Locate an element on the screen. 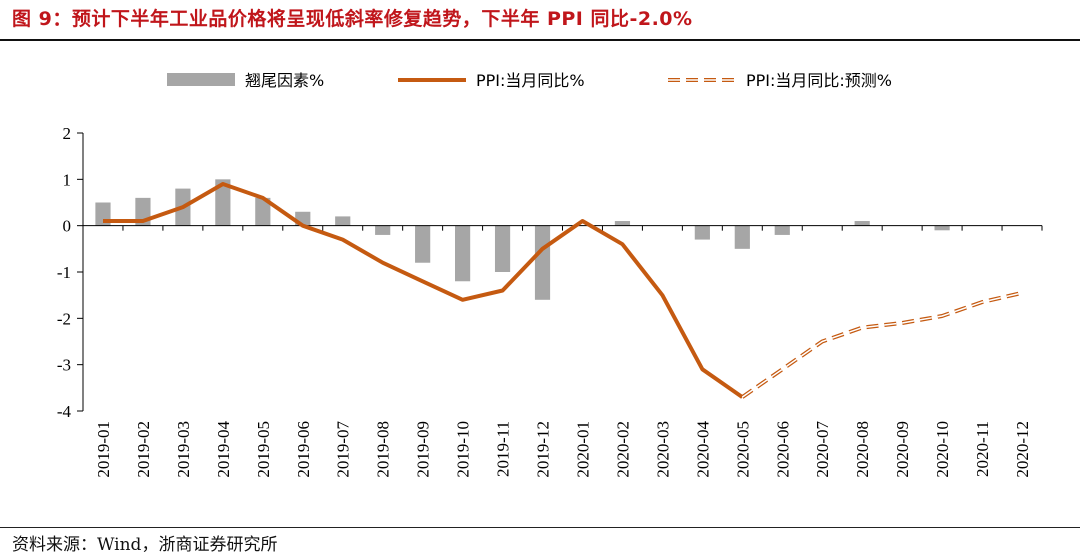 The image size is (1080, 557). x-tick-label: 2020-09 is located at coordinates (902, 449).